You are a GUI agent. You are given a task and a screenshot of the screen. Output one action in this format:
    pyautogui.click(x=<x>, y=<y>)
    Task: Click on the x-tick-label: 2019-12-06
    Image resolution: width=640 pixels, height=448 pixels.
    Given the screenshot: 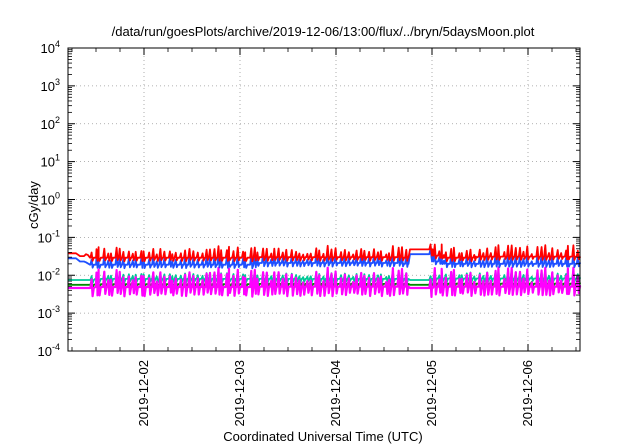 What is the action you would take?
    pyautogui.click(x=527, y=393)
    